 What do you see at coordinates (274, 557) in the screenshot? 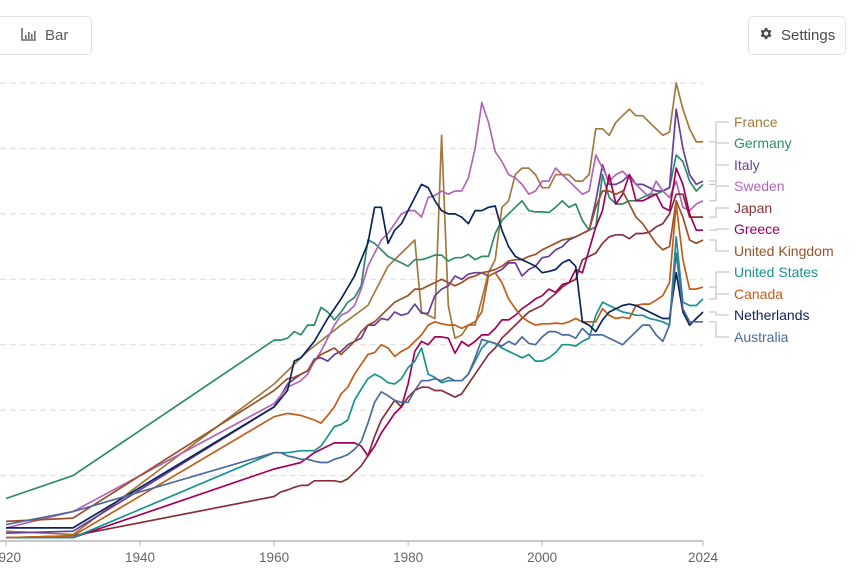
I see `x-tick-label: 1960` at bounding box center [274, 557].